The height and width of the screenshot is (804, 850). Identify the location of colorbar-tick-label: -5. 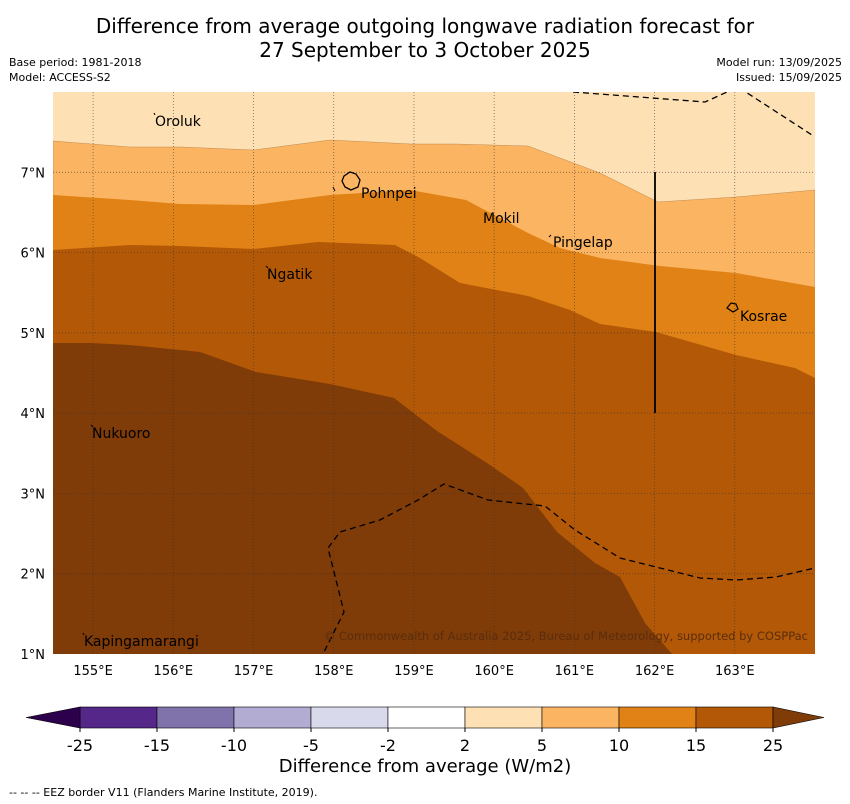
(311, 745).